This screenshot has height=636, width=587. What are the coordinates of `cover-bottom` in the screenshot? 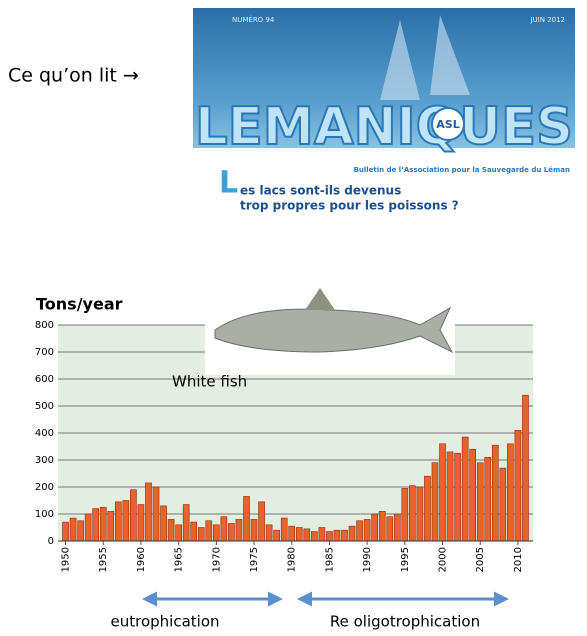 It's located at (384, 185).